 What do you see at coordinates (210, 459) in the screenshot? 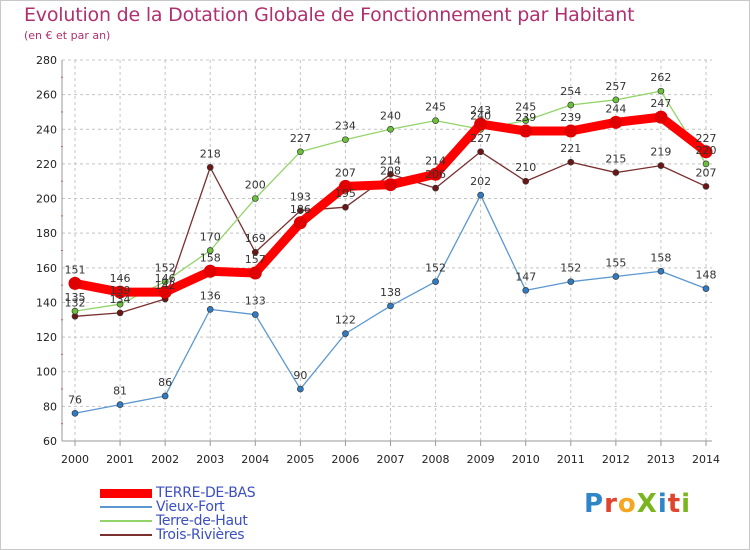
I see `x-tick-label: 2003` at bounding box center [210, 459].